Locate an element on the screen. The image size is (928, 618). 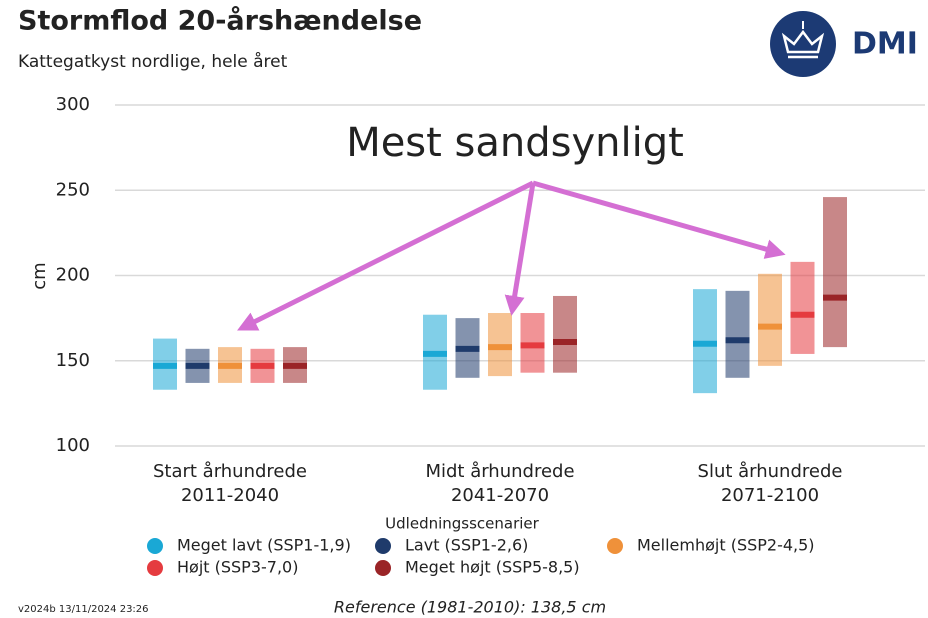
annotation: Mest sandsynligt is located at coordinates (515, 143).